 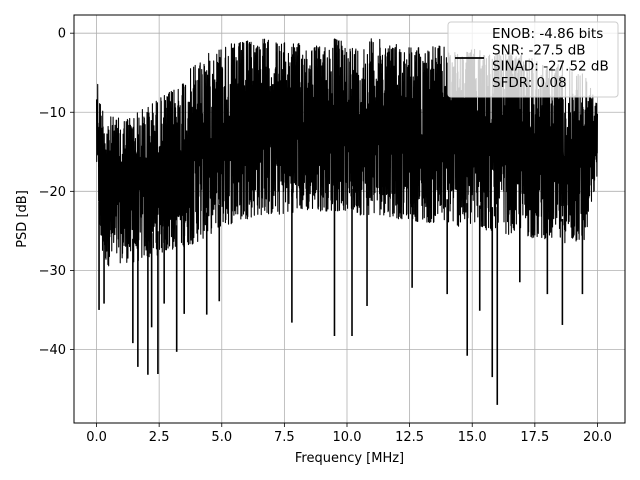 I want to click on x-tick-label: 5.0, so click(x=221, y=437).